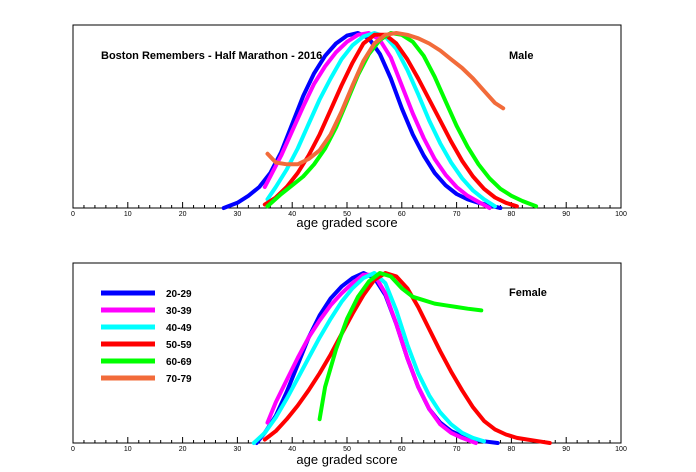 Image resolution: width=696 pixels, height=472 pixels. Describe the element at coordinates (621, 214) in the screenshot. I see `male-x-tick-label: 100` at that location.